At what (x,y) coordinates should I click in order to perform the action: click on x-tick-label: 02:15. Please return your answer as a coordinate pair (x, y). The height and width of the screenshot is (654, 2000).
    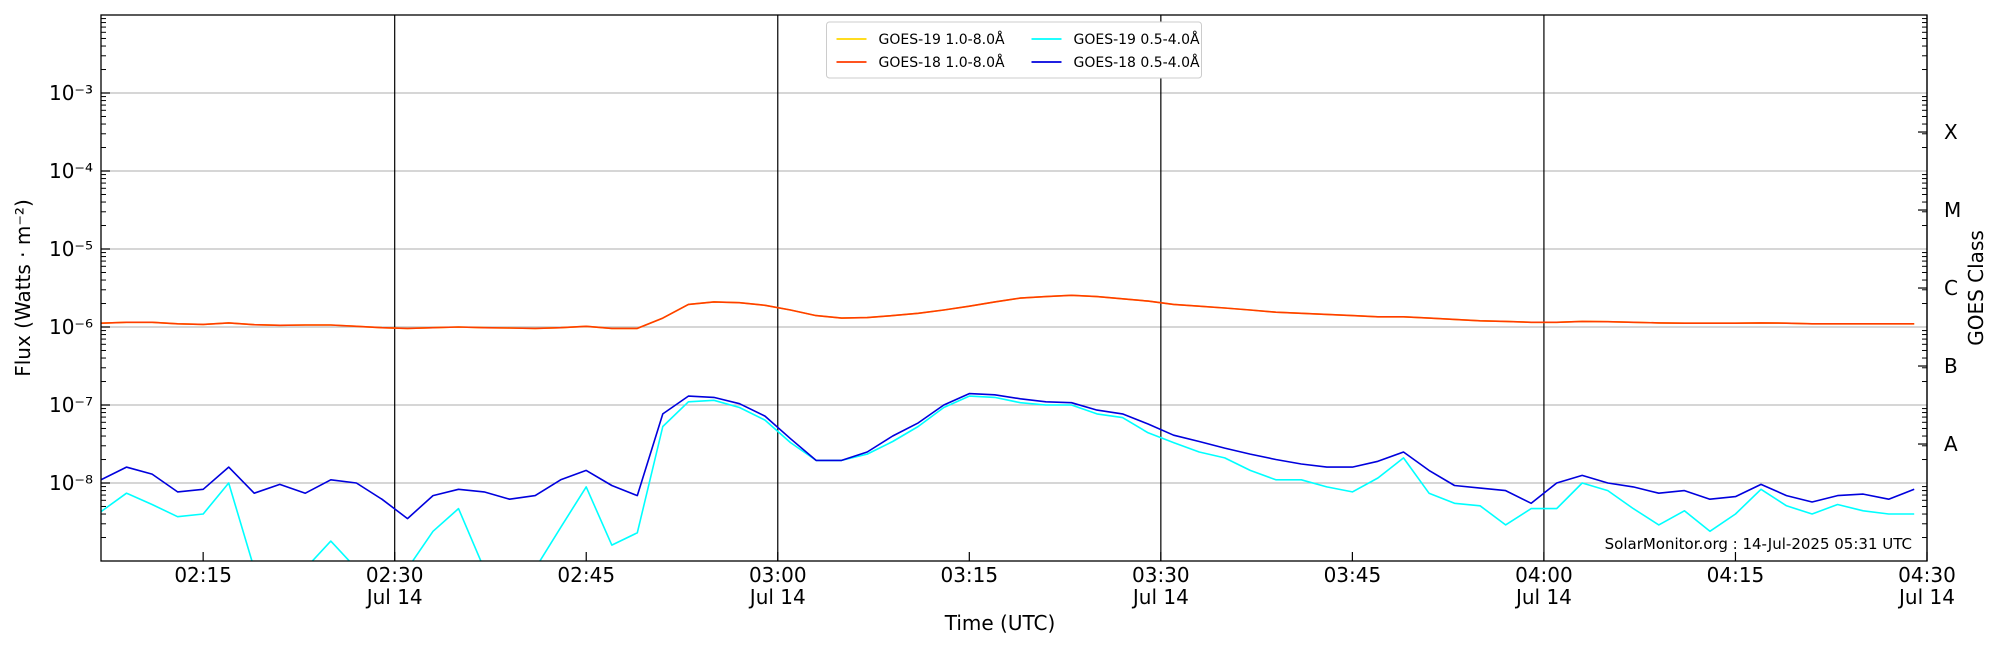
    Looking at the image, I should click on (203, 575).